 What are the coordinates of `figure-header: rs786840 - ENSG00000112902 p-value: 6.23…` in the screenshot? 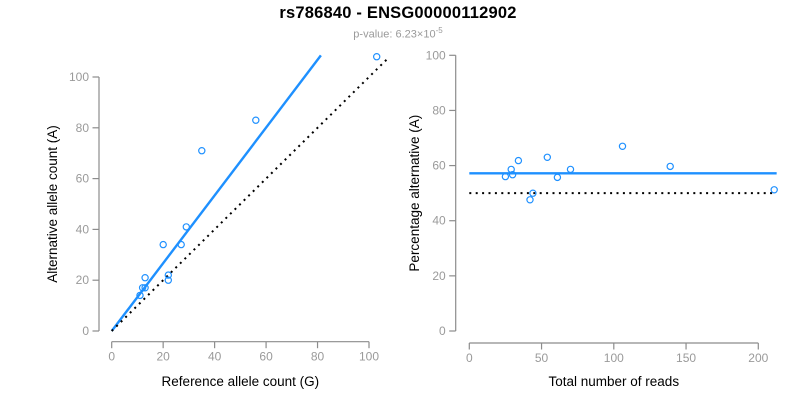 It's located at (398, 22).